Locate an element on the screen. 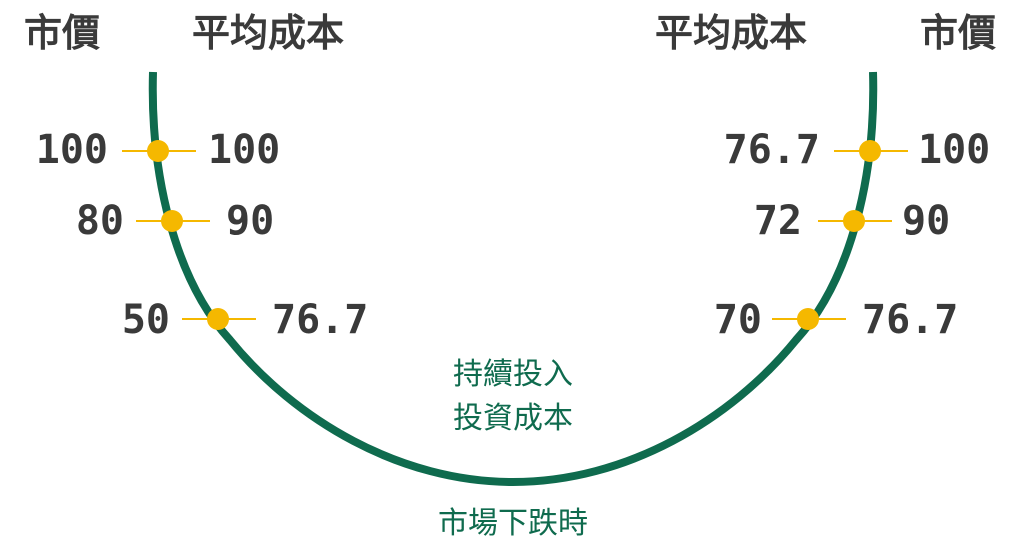 Image resolution: width=1033 pixels, height=543 pixels. left-point-1: 100 100 is located at coordinates (158, 150).